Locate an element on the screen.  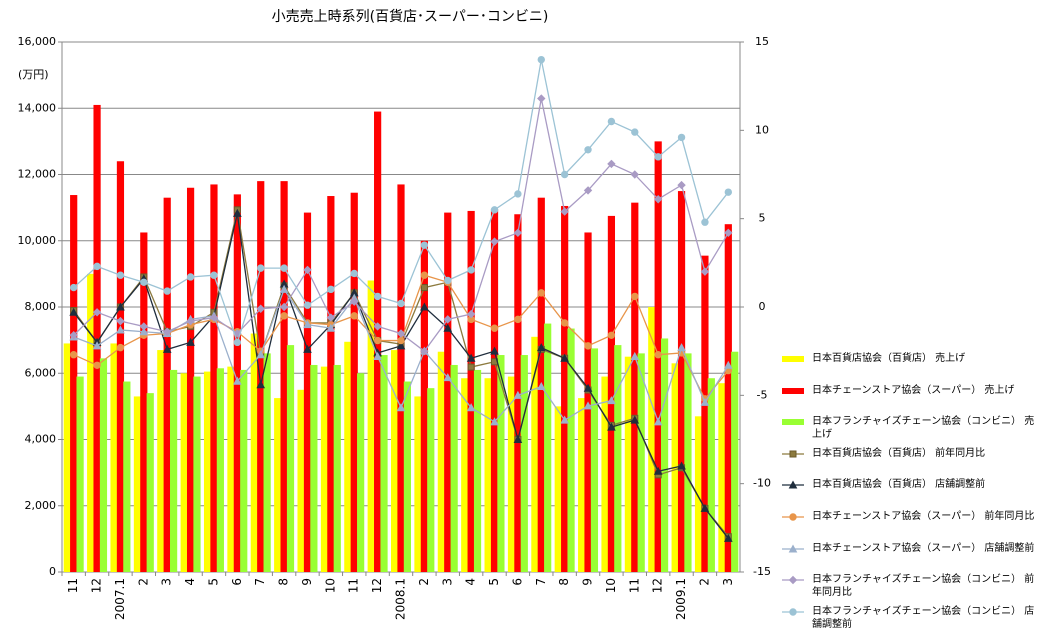
x-tick-label: 2007.1 is located at coordinates (120, 599).